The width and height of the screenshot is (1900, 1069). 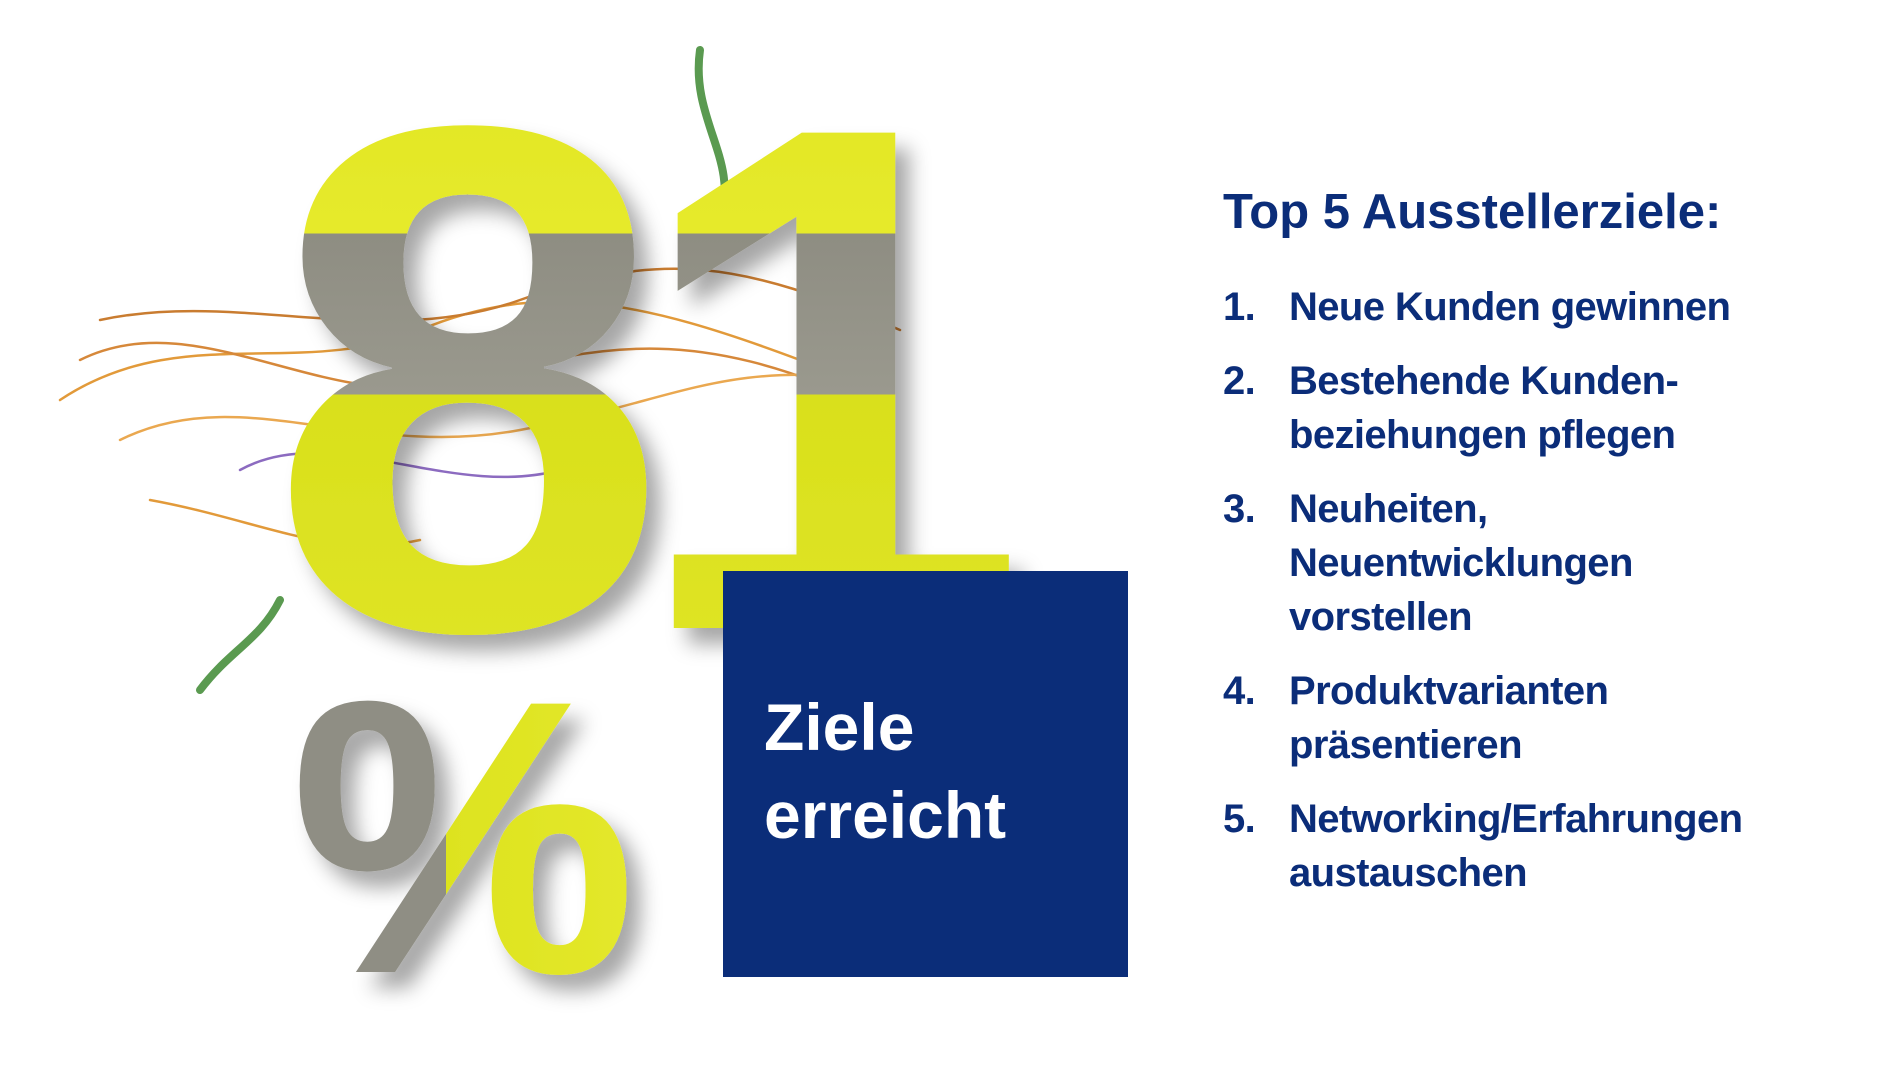 What do you see at coordinates (885, 815) in the screenshot?
I see `caption-line: erreicht` at bounding box center [885, 815].